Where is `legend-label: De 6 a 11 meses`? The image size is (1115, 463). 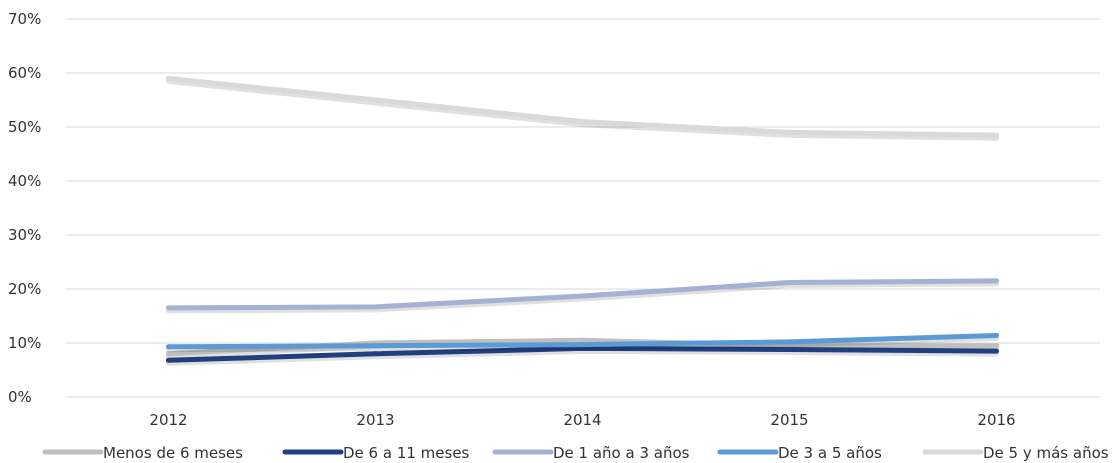 legend-label: De 6 a 11 meses is located at coordinates (406, 453).